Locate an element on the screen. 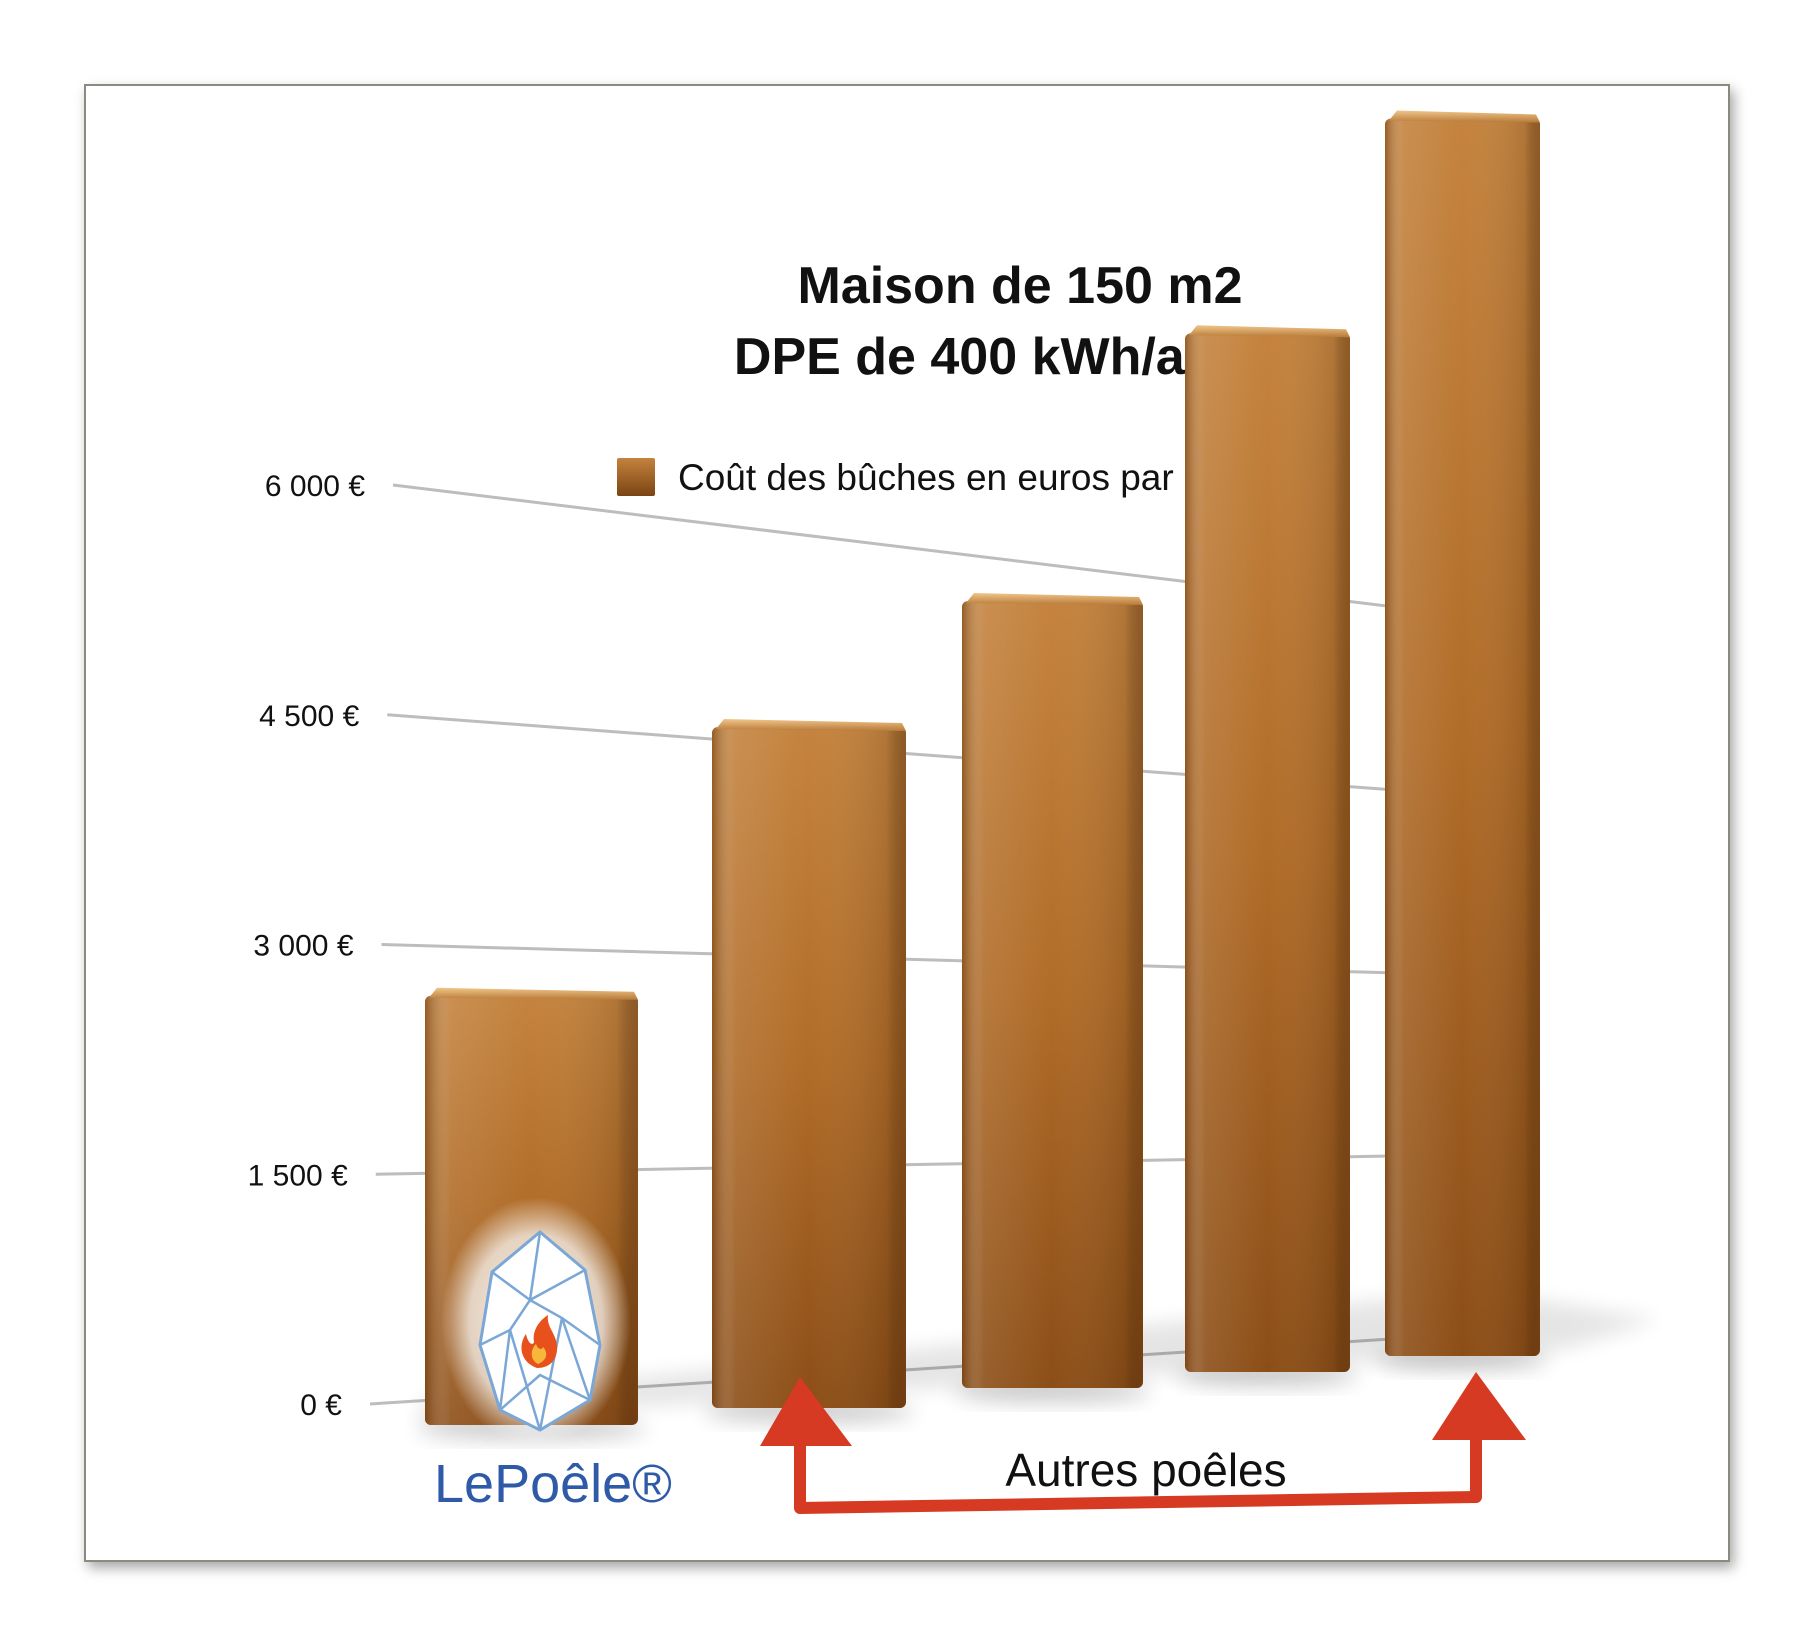  y-tick-label: 3 000 € is located at coordinates (303, 946).